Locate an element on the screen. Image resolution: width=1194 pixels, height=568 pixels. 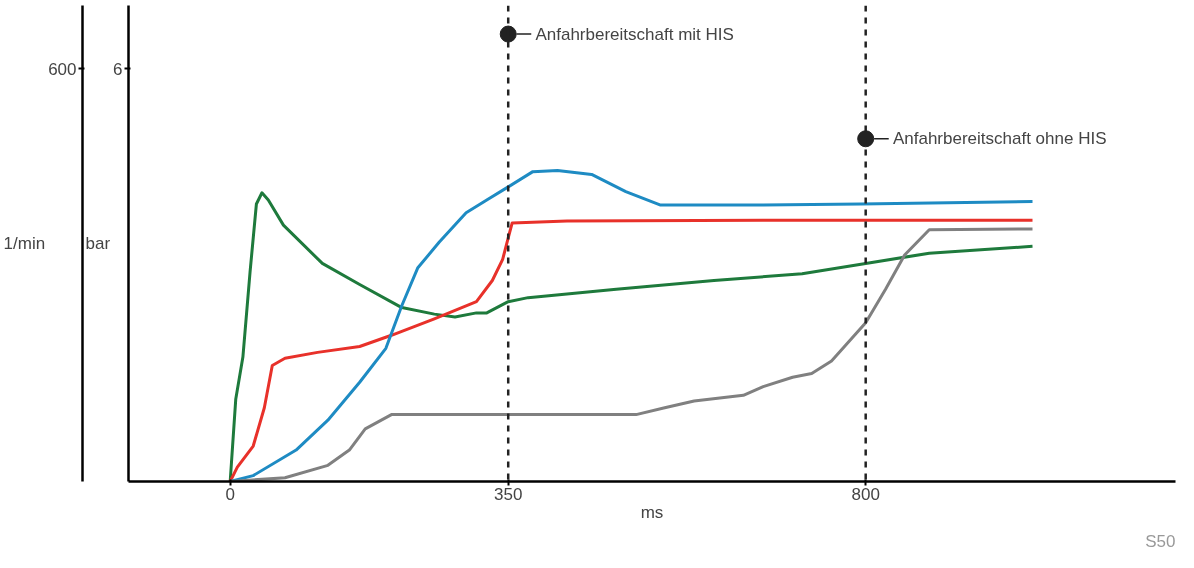
y2-axis-title: 1/min is located at coordinates (24, 243).